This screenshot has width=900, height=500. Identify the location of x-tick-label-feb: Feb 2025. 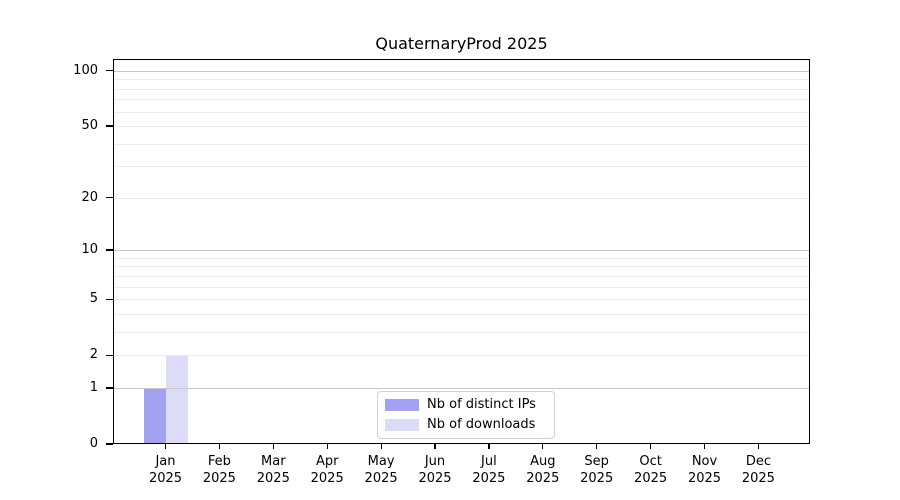
(219, 470).